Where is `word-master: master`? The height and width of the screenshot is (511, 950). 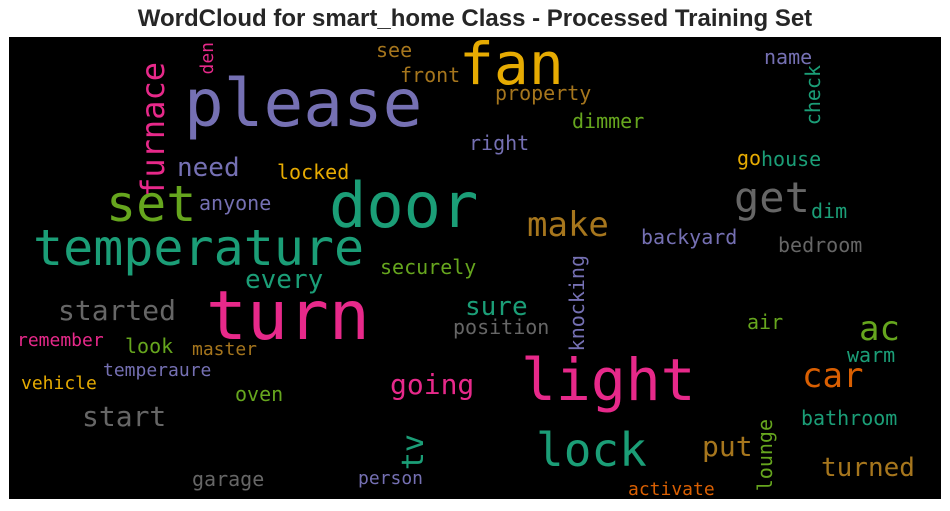 word-master: master is located at coordinates (224, 350).